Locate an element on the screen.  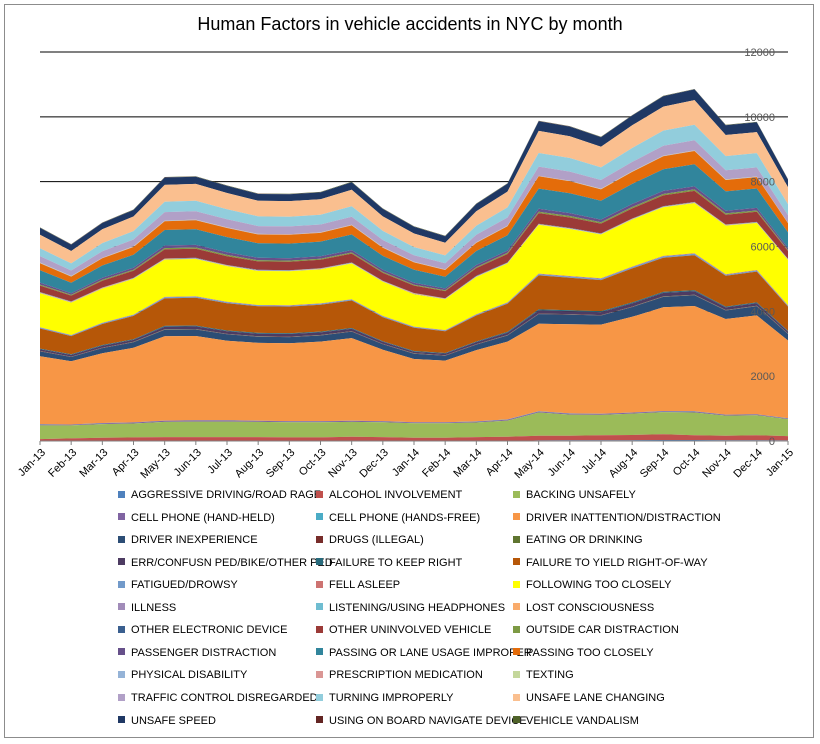
y-tick-label: 6000 is located at coordinates (763, 248).